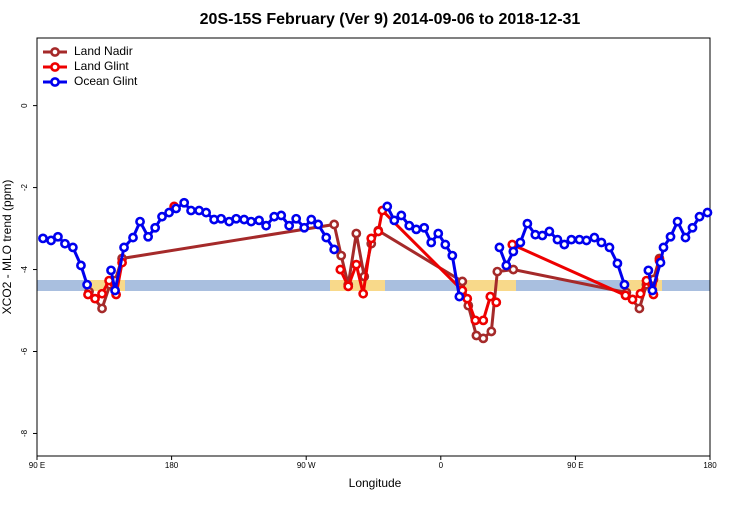  What do you see at coordinates (37, 465) in the screenshot?
I see `x-tick-label: 90 E` at bounding box center [37, 465].